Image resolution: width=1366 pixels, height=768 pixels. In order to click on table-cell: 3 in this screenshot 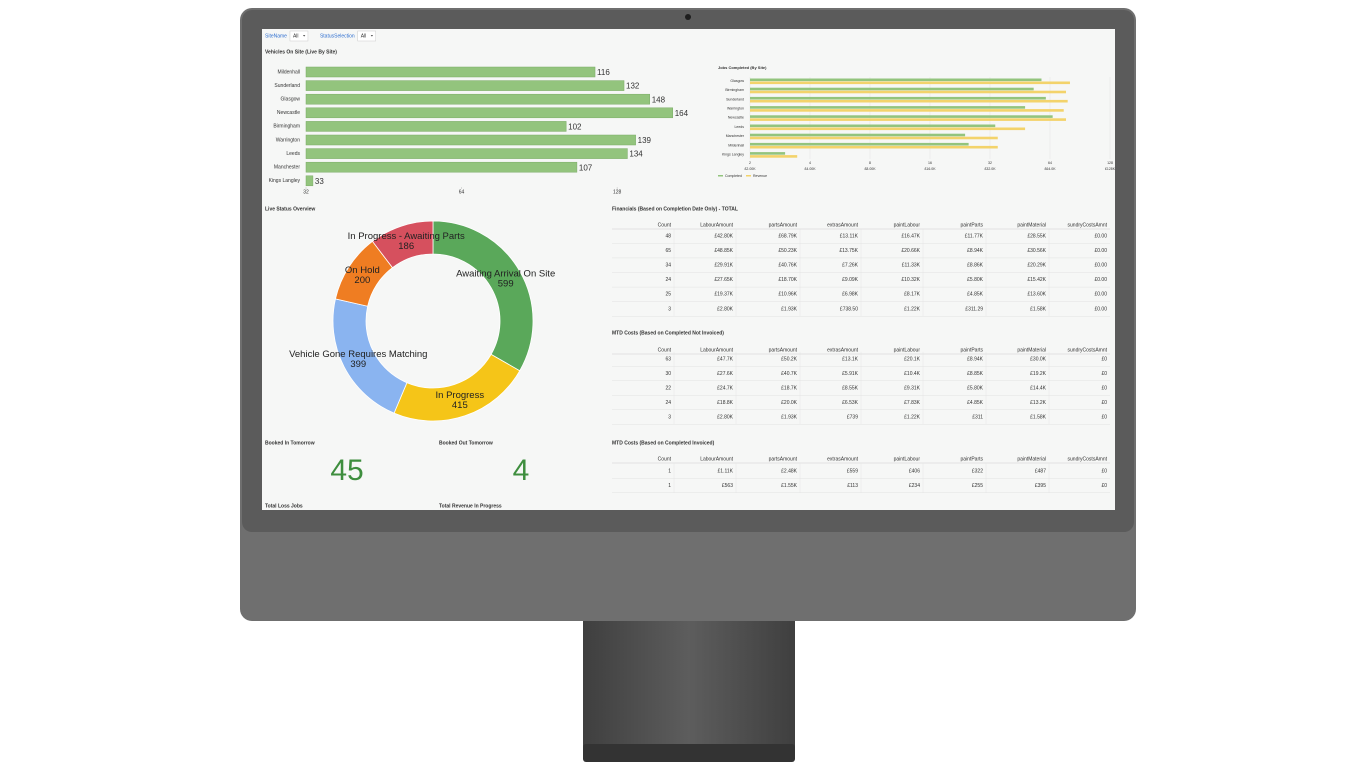, I will do `click(669, 309)`.